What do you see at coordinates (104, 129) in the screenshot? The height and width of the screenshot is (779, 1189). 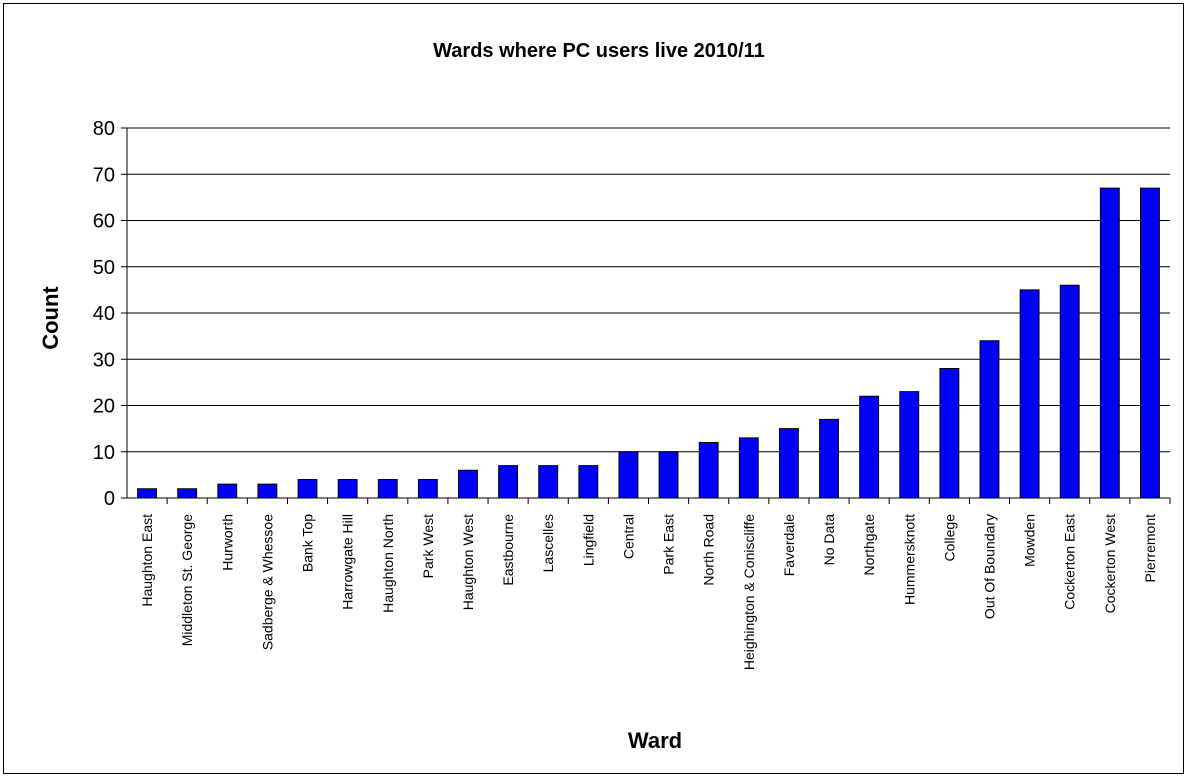 I see `y-tick-label: 80` at bounding box center [104, 129].